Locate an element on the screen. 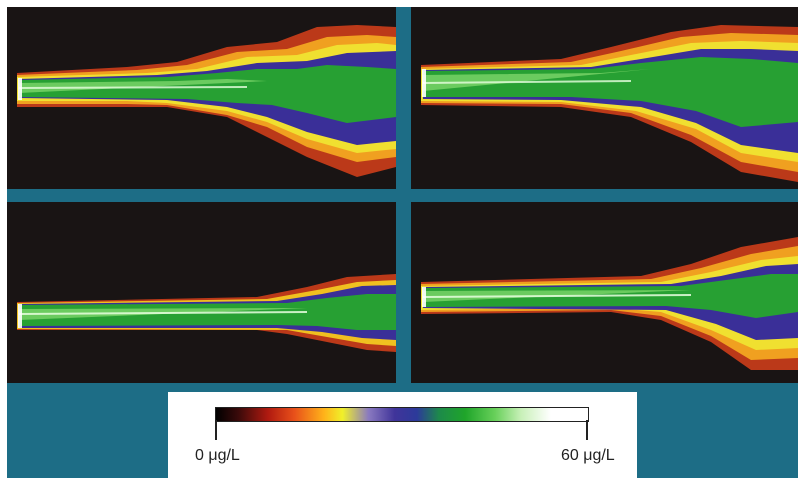 Image resolution: width=799 pixels, height=479 pixels. jet-image-bottom-left is located at coordinates (206, 313).